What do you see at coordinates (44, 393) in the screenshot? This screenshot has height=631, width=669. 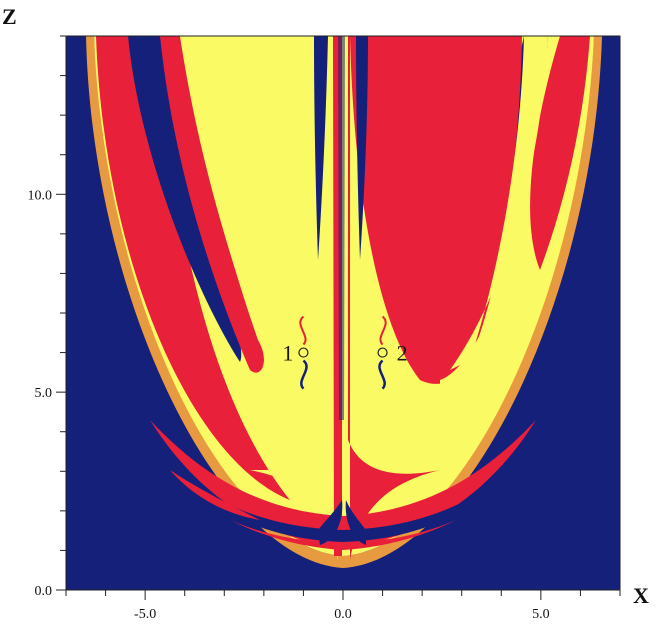 I see `z-tick-label: 5.0` at bounding box center [44, 393].